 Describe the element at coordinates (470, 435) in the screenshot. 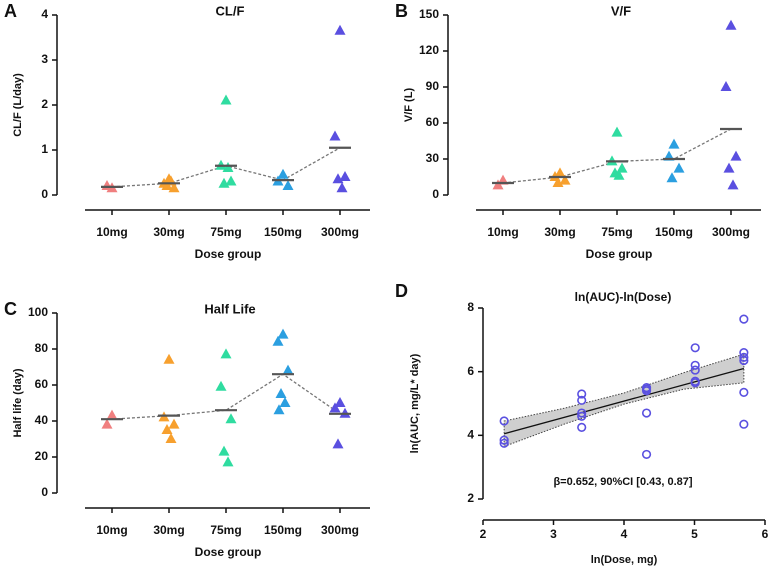

I see `y-tick-label: 4` at that location.